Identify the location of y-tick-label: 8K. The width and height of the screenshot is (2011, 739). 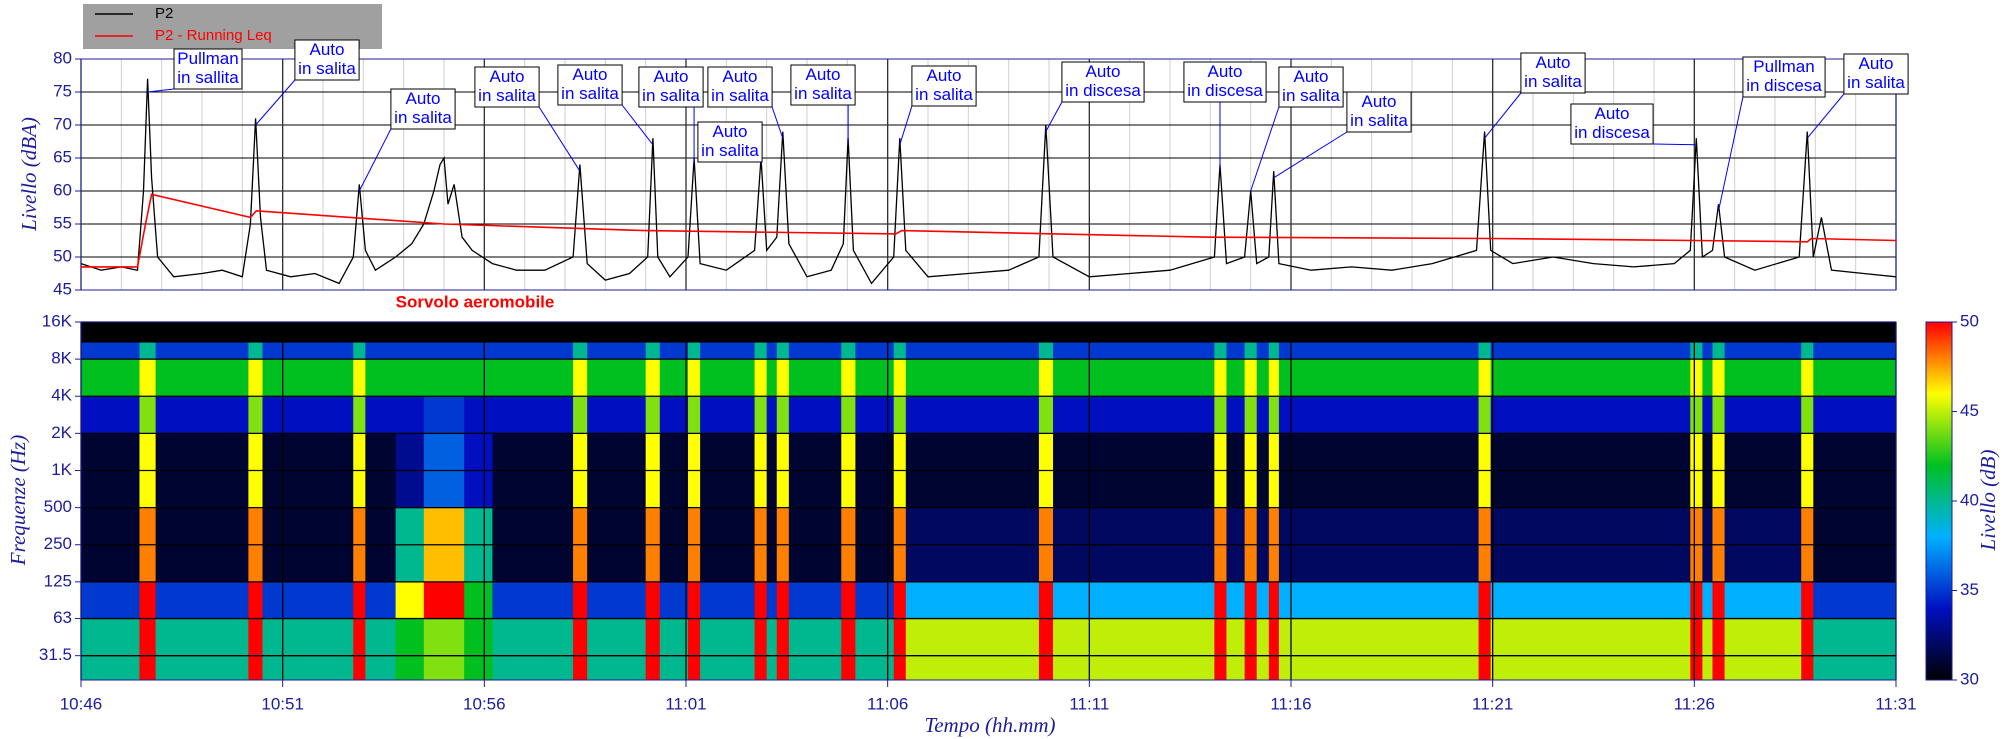
(61, 358).